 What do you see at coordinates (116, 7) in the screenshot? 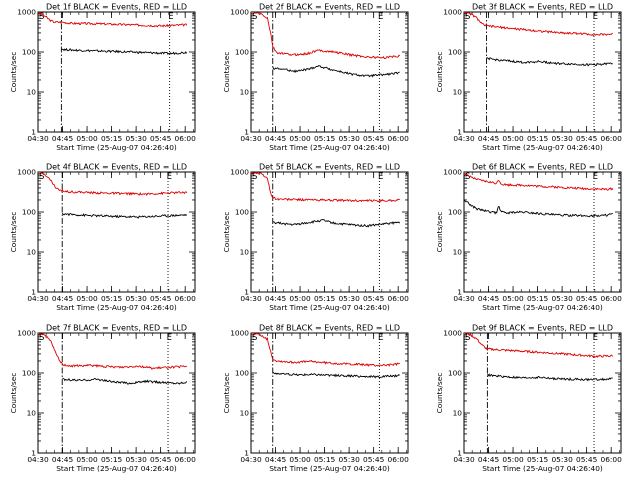
I see `chart-title: Det 1f BLACK = Events, RED = LLD` at bounding box center [116, 7].